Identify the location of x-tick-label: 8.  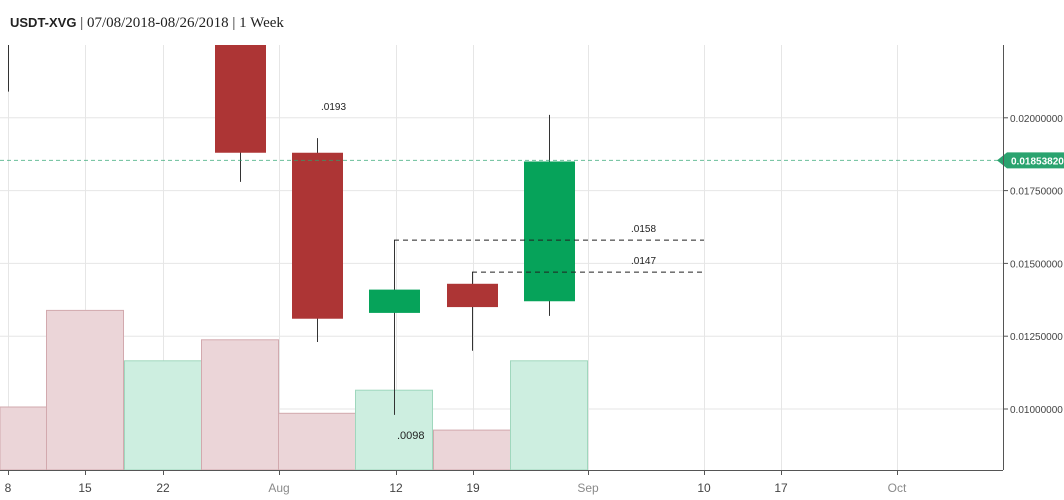
(8, 488).